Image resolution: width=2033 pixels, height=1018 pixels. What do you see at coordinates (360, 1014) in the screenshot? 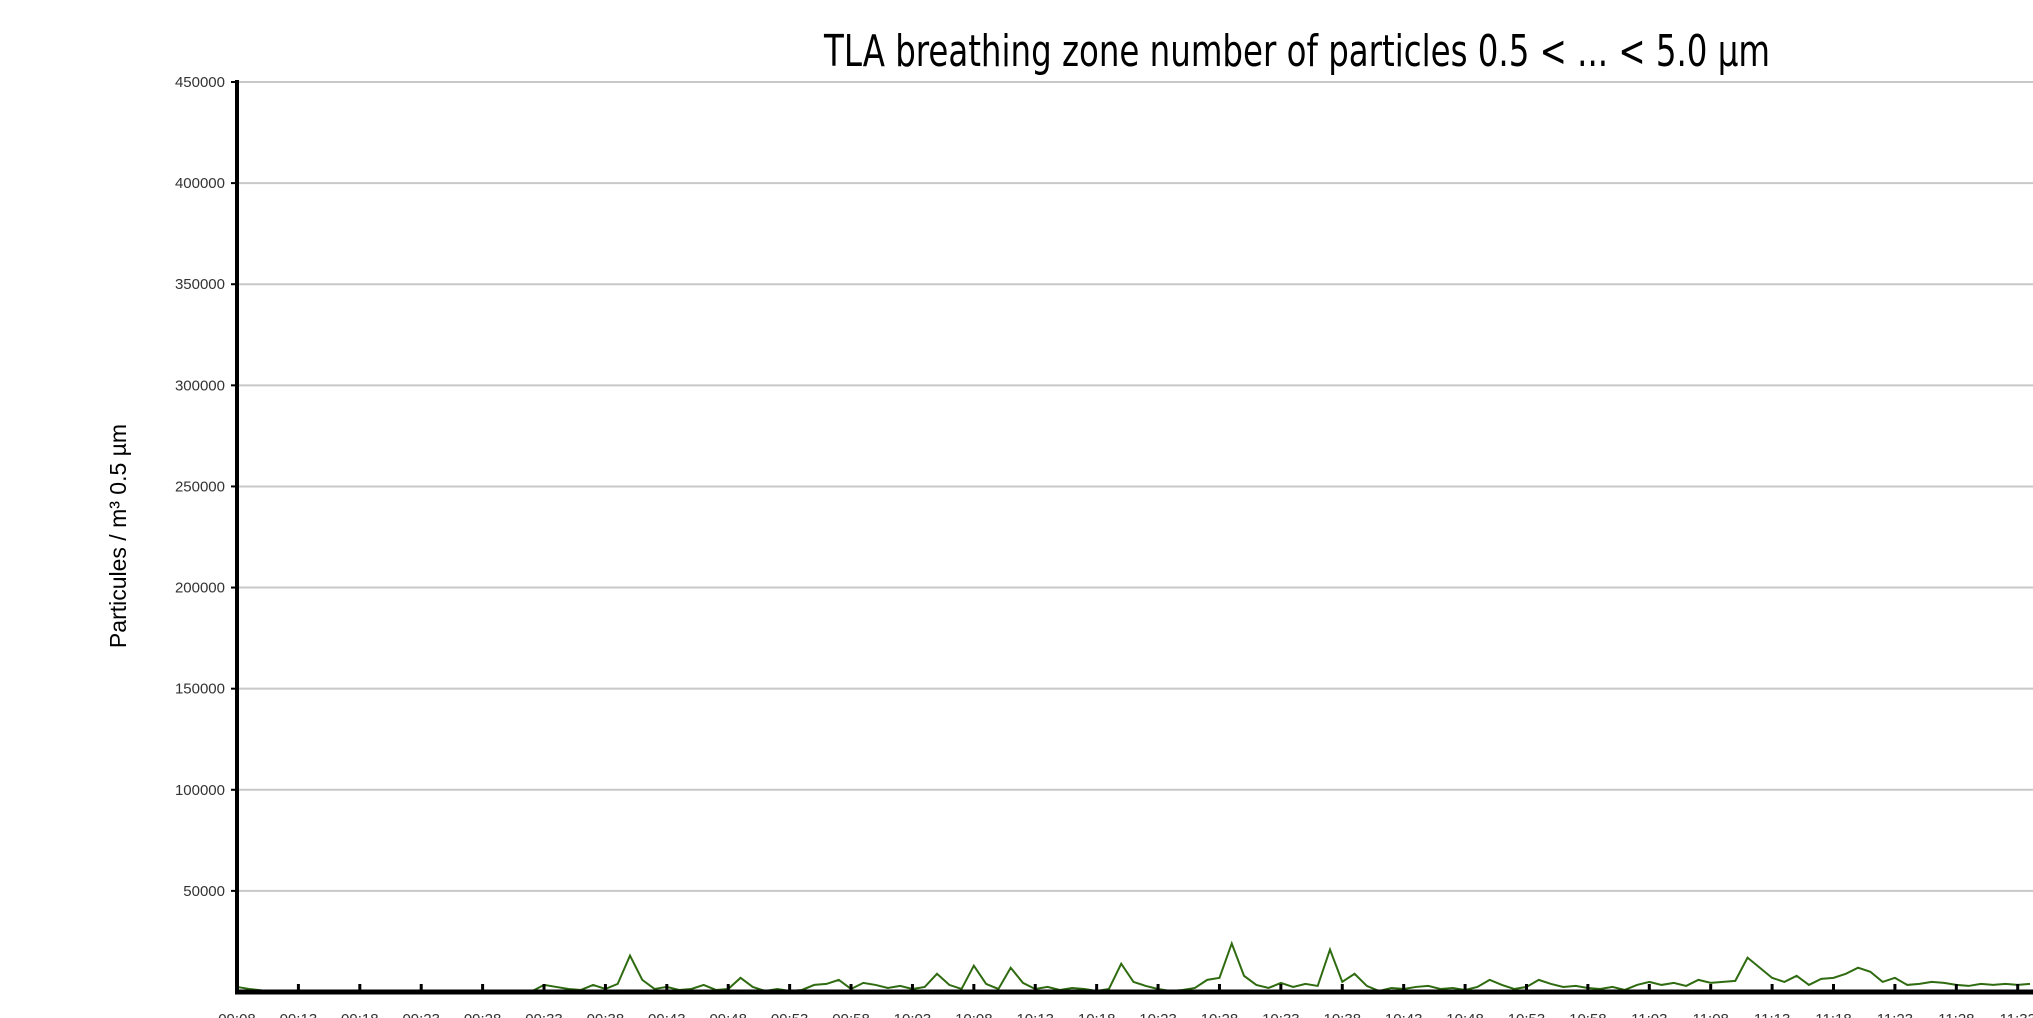
I see `x-tick-label: 09:18` at bounding box center [360, 1014].